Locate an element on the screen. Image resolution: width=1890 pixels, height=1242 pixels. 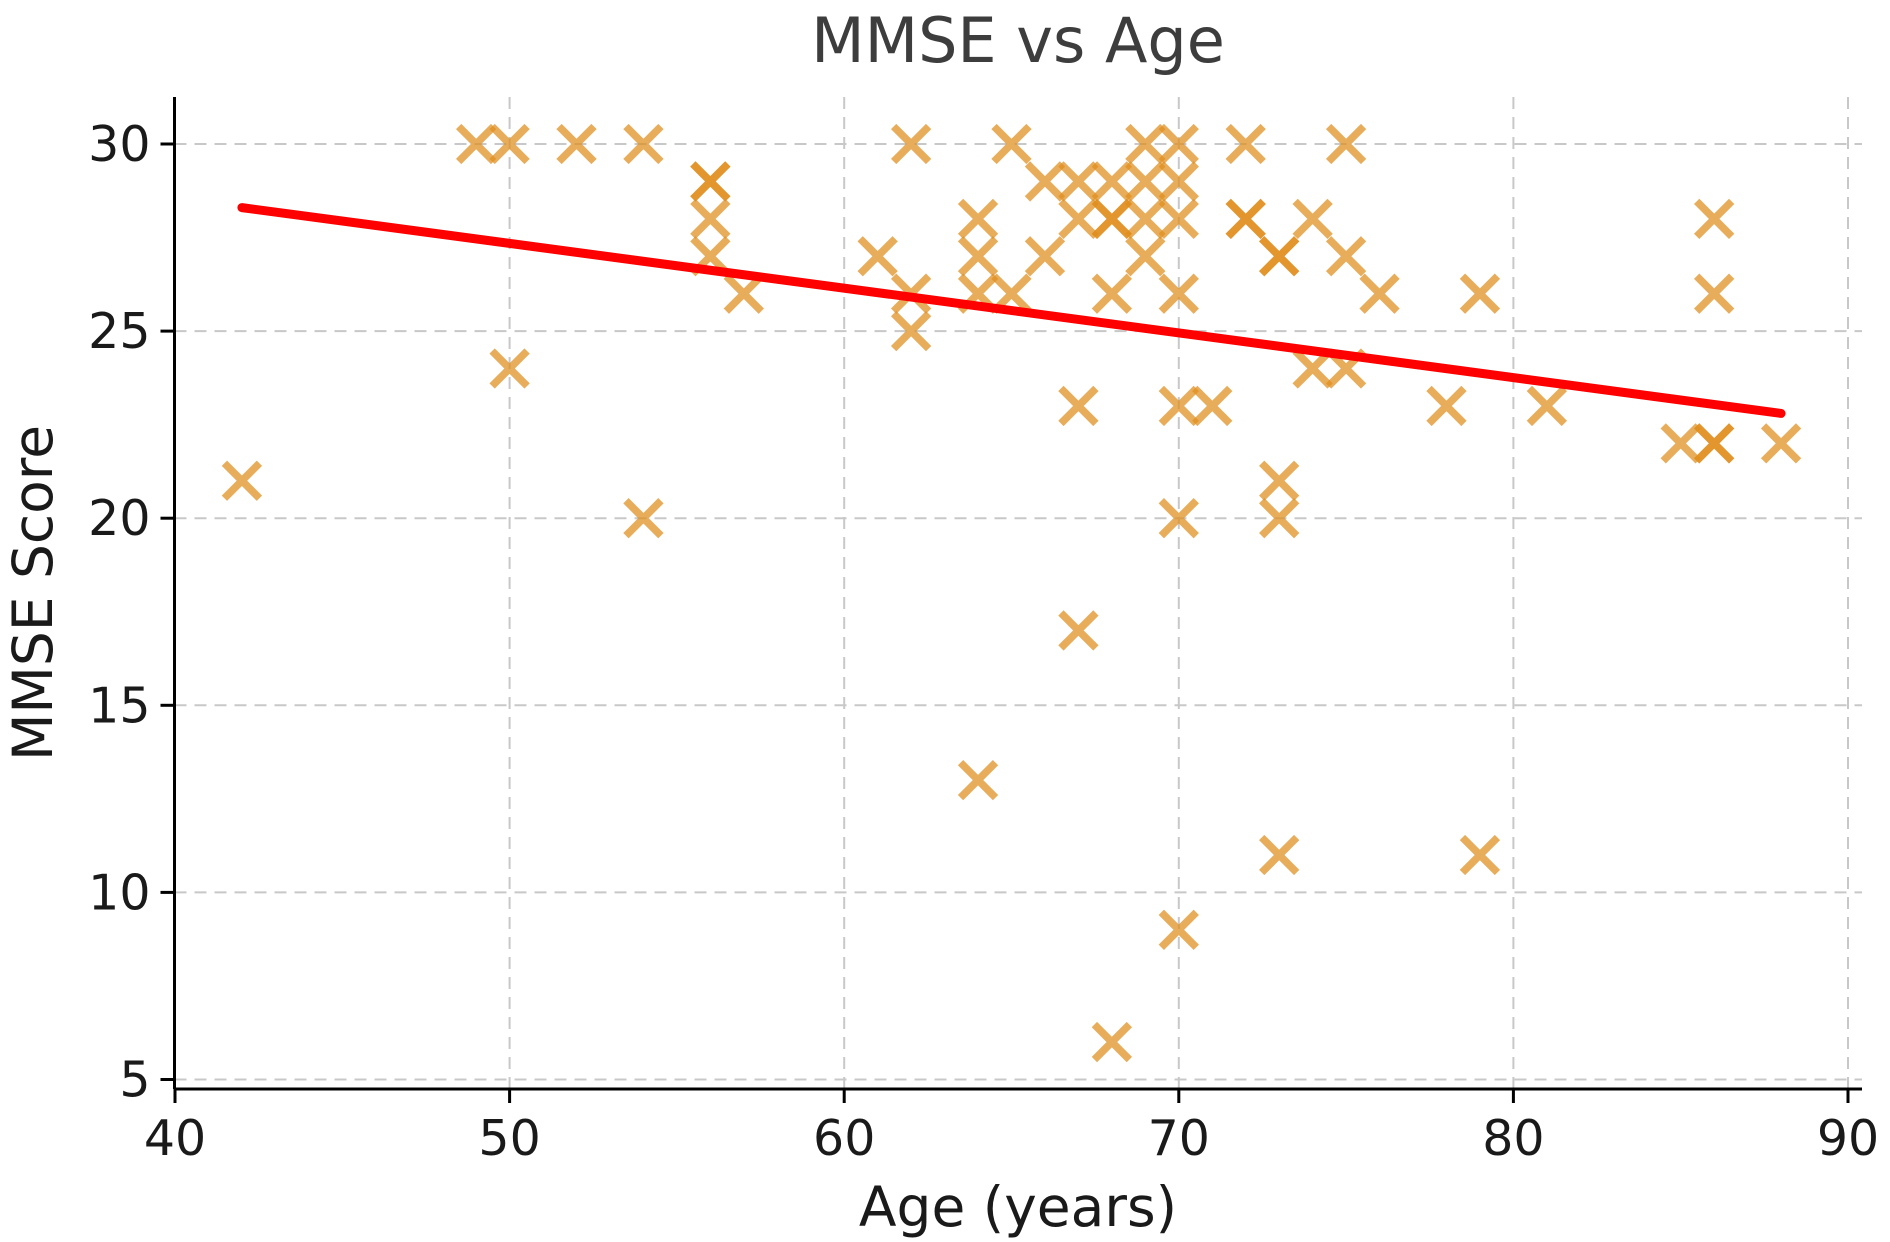
y-tick-label: 30 is located at coordinates (119, 144).